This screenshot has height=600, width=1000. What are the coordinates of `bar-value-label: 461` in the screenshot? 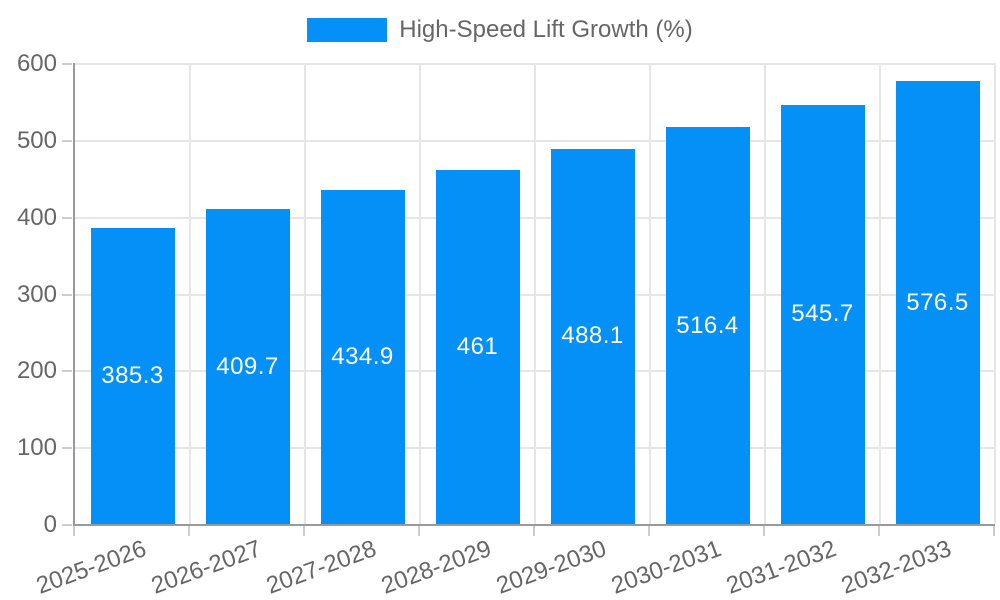 It's located at (477, 346).